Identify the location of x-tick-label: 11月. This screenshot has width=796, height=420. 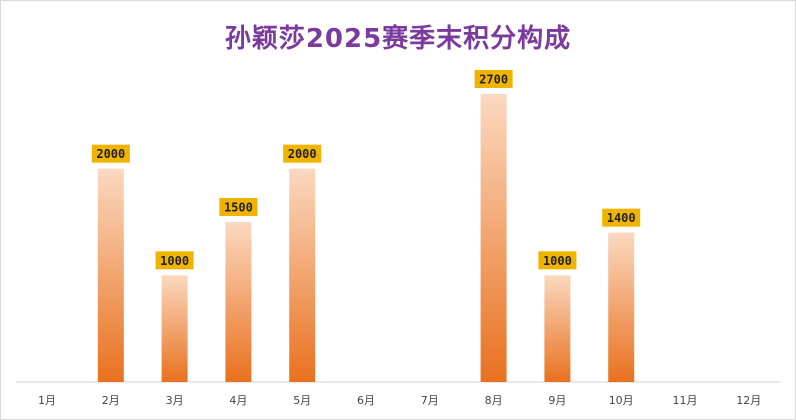
(685, 400).